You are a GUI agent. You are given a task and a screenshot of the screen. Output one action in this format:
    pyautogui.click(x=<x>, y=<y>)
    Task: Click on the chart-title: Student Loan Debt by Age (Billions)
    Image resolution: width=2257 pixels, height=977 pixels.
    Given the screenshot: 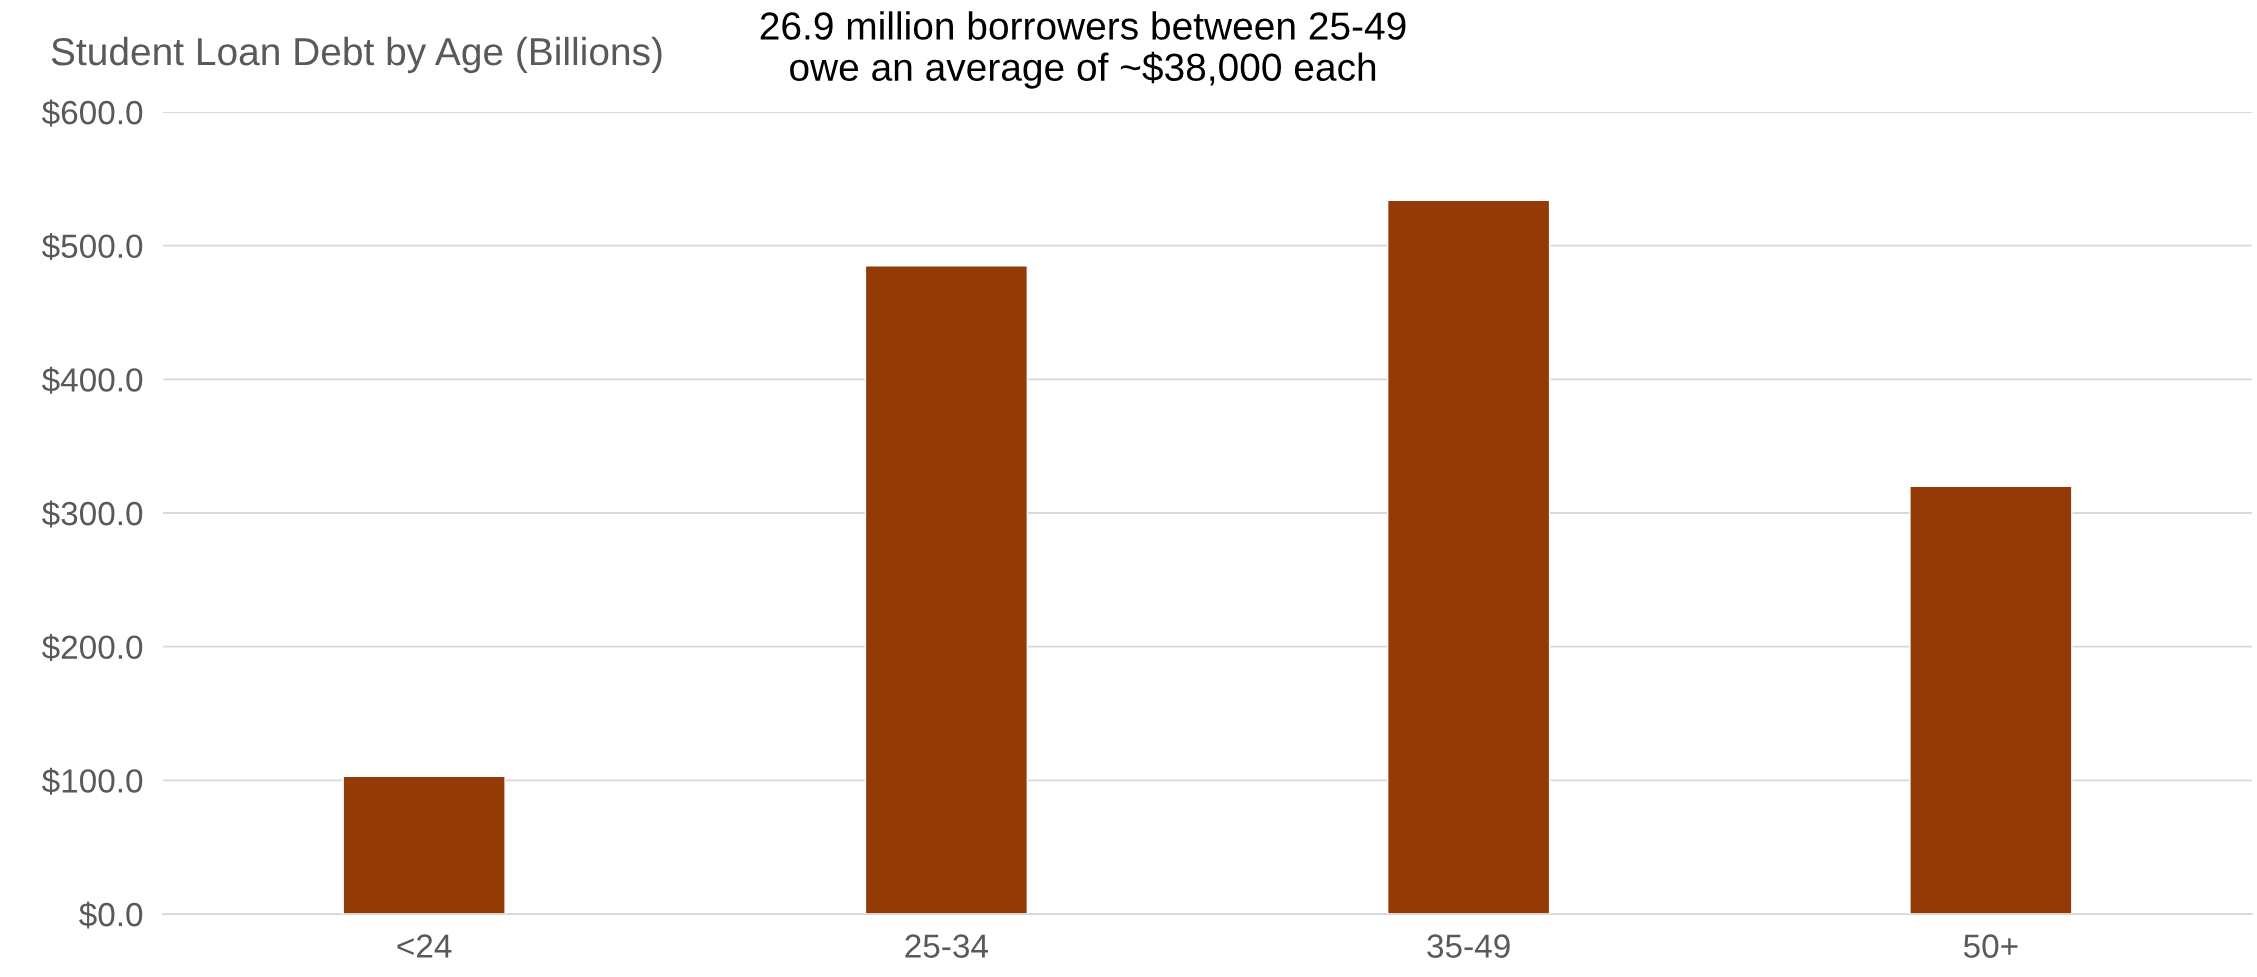 What is the action you would take?
    pyautogui.click(x=356, y=55)
    